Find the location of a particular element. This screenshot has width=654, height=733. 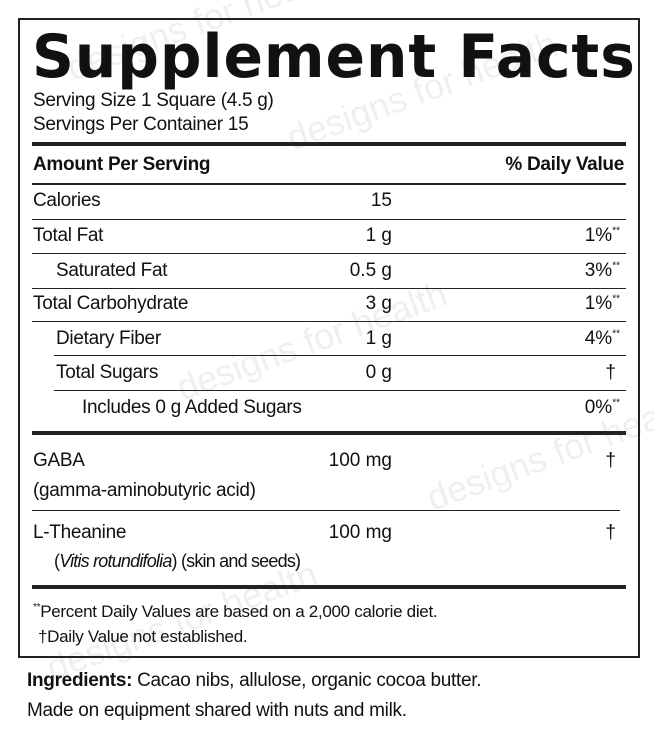

nutrient-name: Dietary Fiber is located at coordinates (108, 338).